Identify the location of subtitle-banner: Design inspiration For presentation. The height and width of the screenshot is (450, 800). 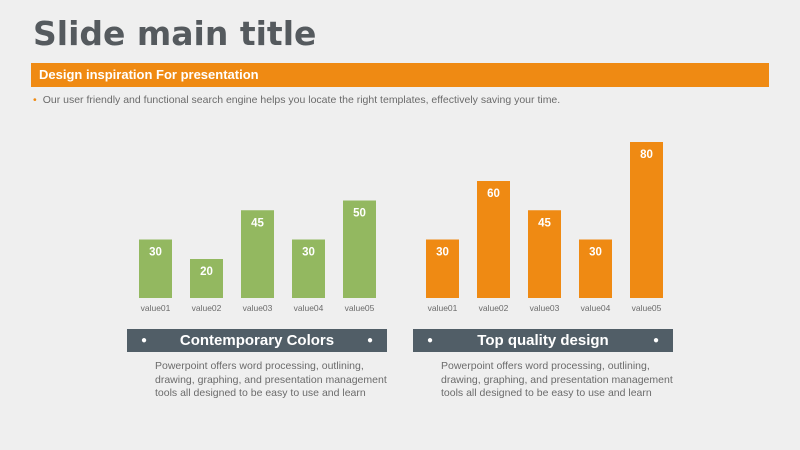
(400, 75).